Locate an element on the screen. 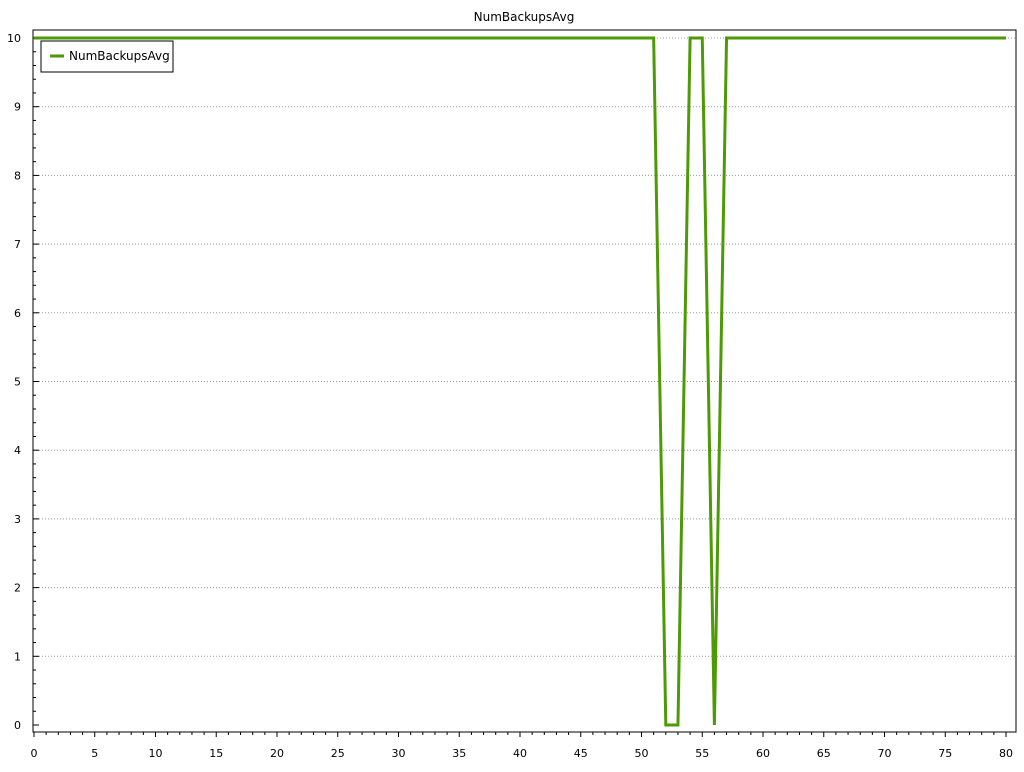  x-tick-label: 80 is located at coordinates (1006, 753).